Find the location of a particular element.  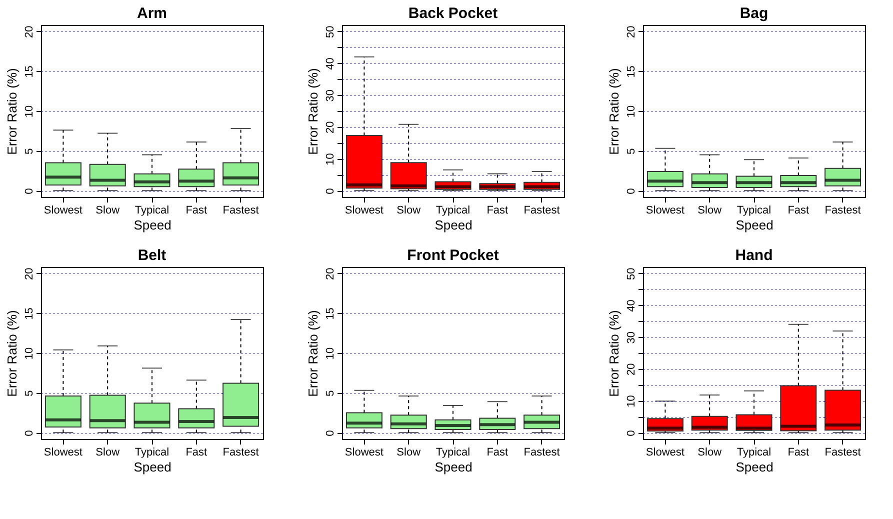

chart-title: Front Pocket is located at coordinates (453, 255).